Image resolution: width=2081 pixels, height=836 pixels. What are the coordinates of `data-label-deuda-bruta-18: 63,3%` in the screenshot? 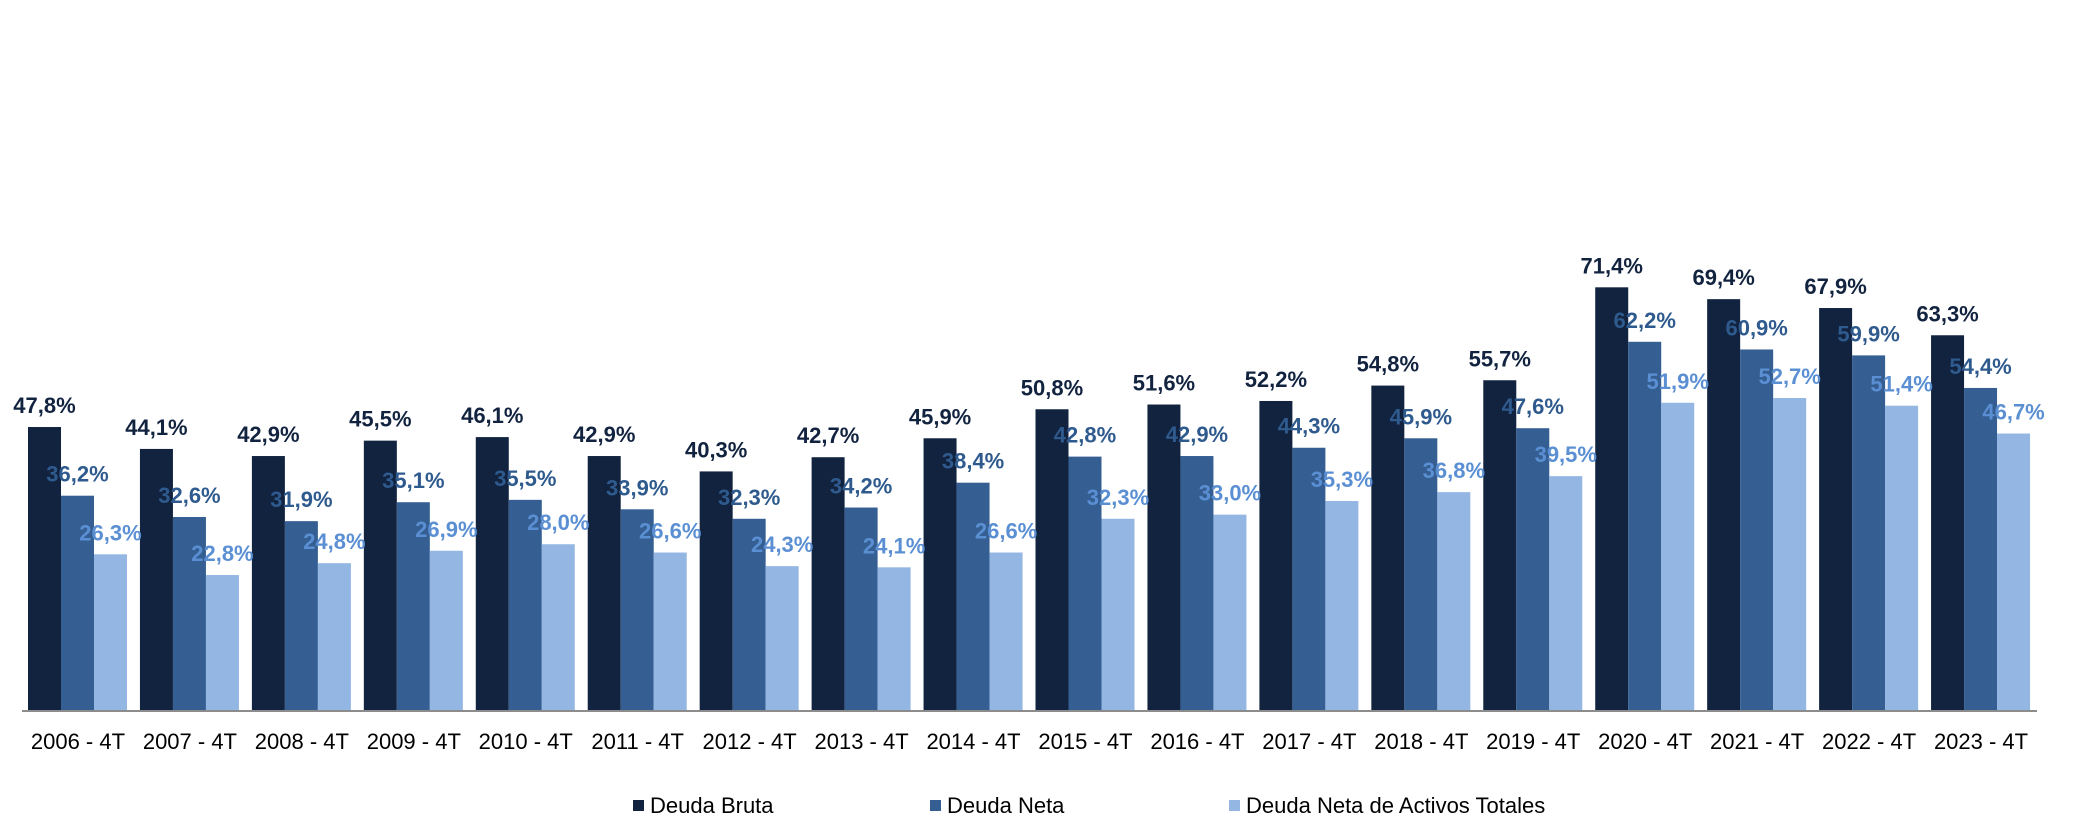 It's located at (1947, 313).